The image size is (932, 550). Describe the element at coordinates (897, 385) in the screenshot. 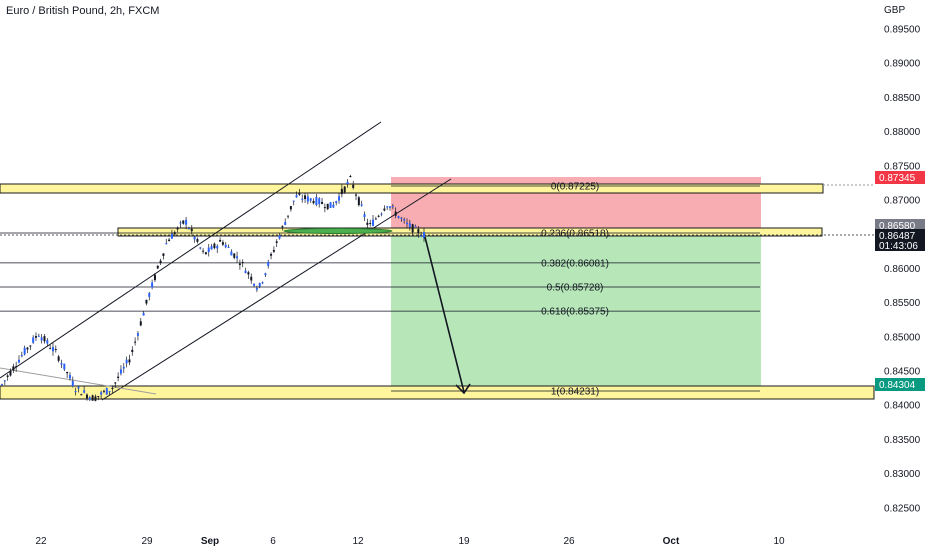

I see `svg-text: 0.84304` at that location.